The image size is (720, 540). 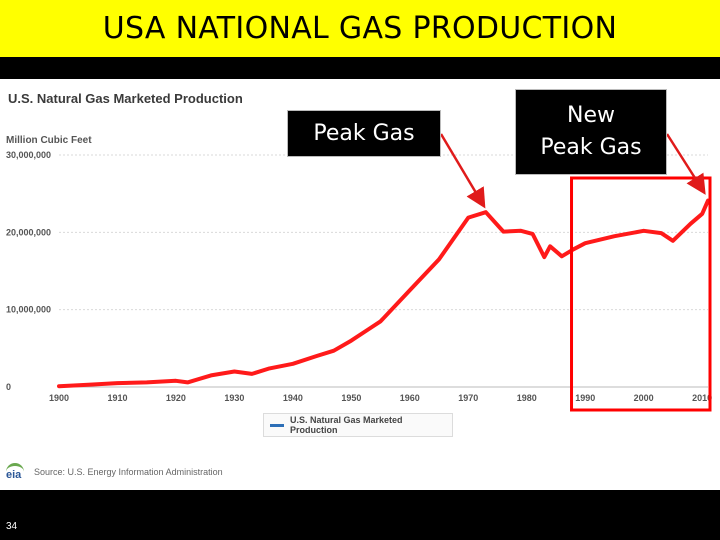 I want to click on peak-gas-label: Peak Gas, so click(x=364, y=133).